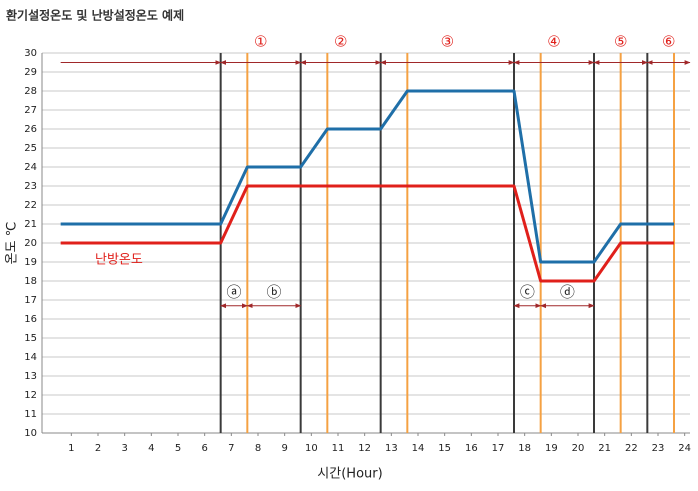 The image size is (698, 491). What do you see at coordinates (498, 448) in the screenshot?
I see `x-tick-label: 17` at bounding box center [498, 448].